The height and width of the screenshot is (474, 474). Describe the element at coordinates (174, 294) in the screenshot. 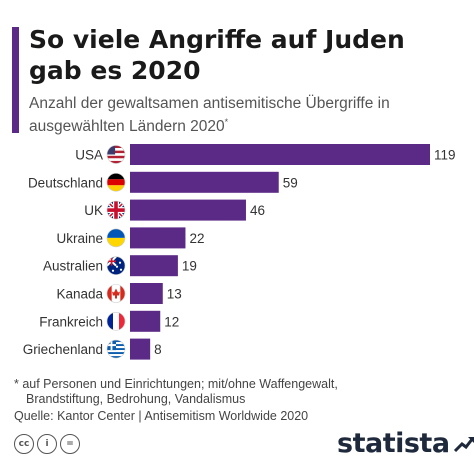

I see `value-label: 13` at that location.